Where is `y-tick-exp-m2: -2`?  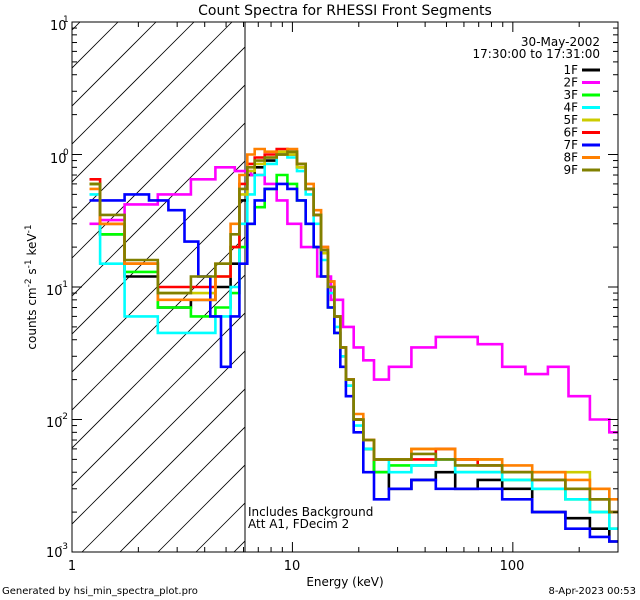
y-tick-exp-m2: -2 is located at coordinates (63, 417).